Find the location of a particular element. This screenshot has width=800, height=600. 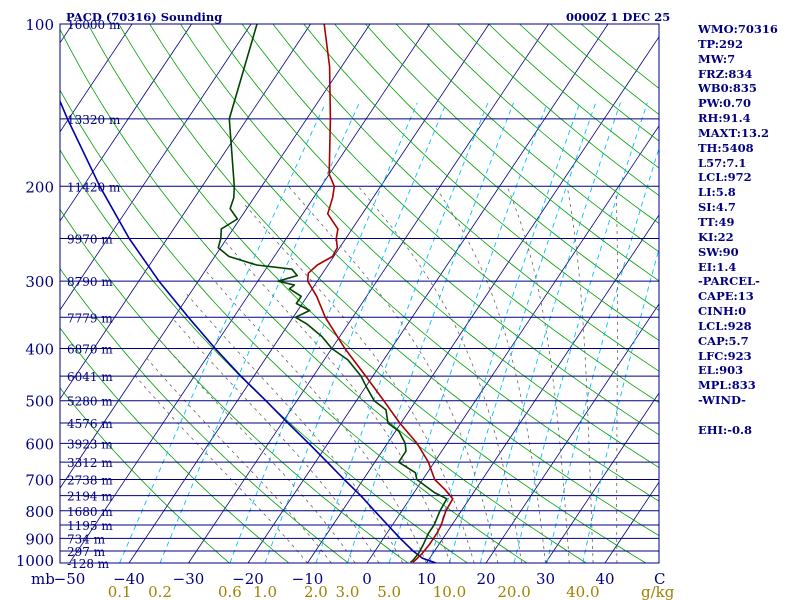

mixing-ratio-tick-label: 40.0 is located at coordinates (582, 591).